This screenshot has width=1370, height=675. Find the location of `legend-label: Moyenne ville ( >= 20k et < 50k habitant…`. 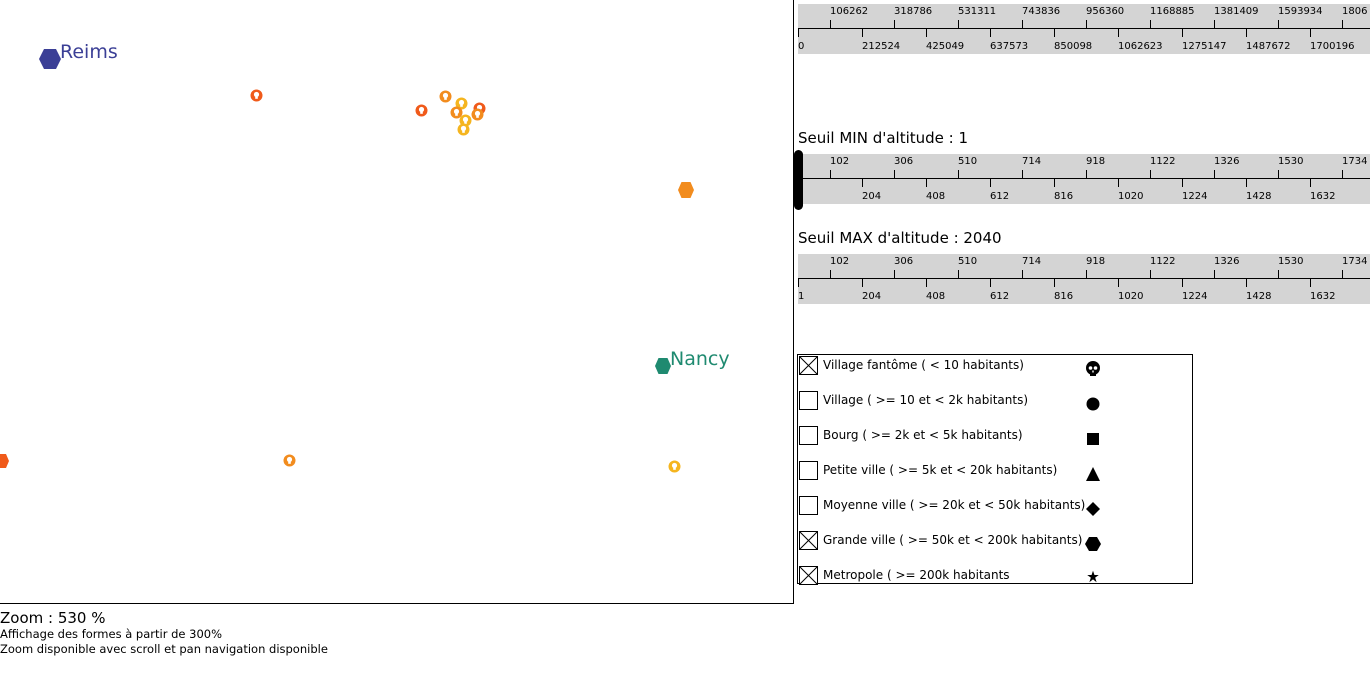

legend-label: Moyenne ville ( >= 20k et < 50k habitant… is located at coordinates (954, 505).